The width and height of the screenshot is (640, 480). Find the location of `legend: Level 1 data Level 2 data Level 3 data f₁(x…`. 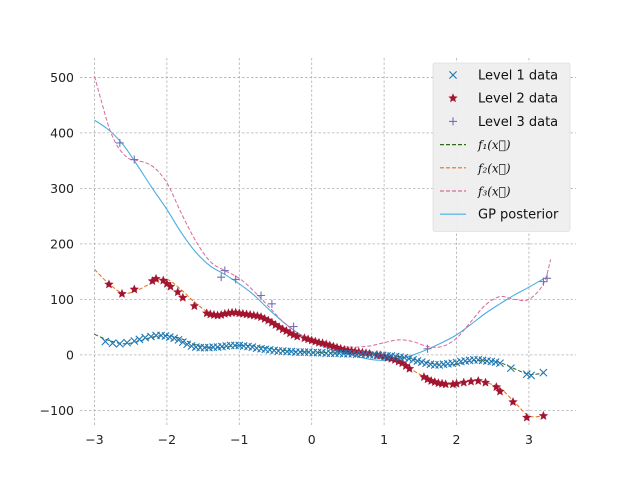

legend: Level 1 data Level 2 data Level 3 data f₁(x… is located at coordinates (501, 147).